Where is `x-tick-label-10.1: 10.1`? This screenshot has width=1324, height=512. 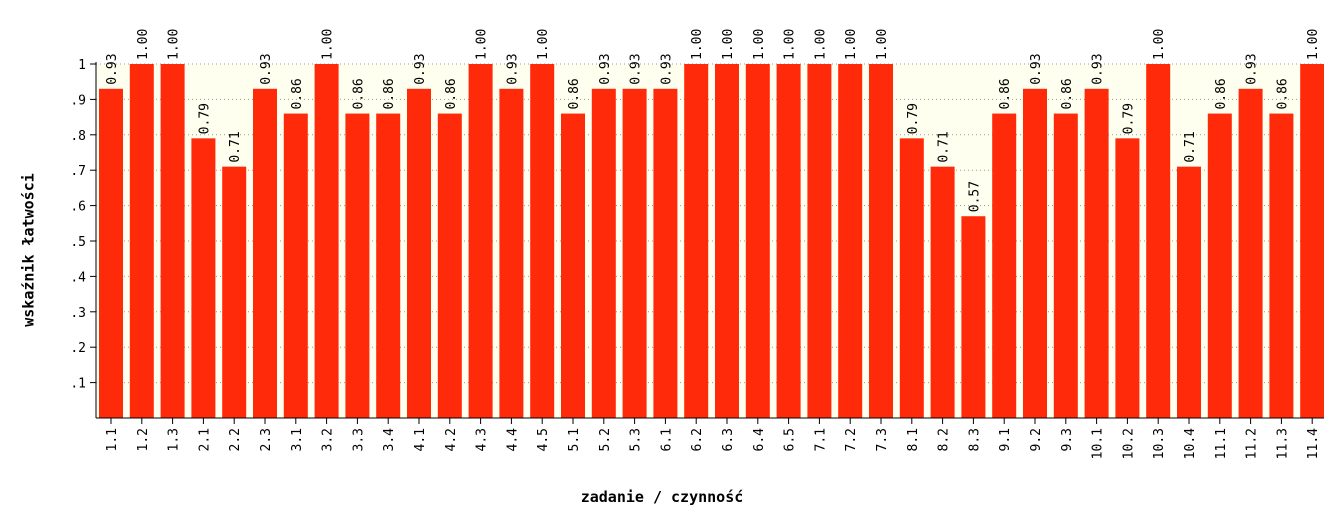
x-tick-label-10.1: 10.1 is located at coordinates (1098, 443).